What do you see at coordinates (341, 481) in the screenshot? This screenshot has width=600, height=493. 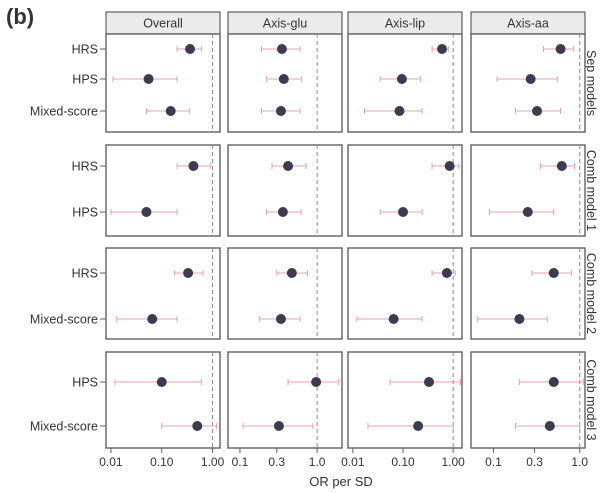 I see `x-axis-title: OR per SD` at bounding box center [341, 481].